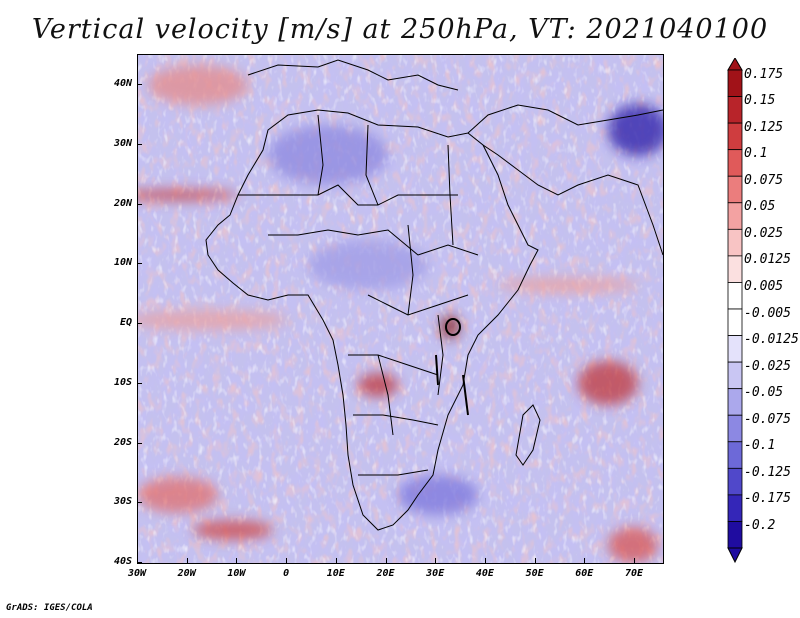 The width and height of the screenshot is (800, 618). Describe the element at coordinates (137, 573) in the screenshot. I see `lon-label: 30W` at that location.